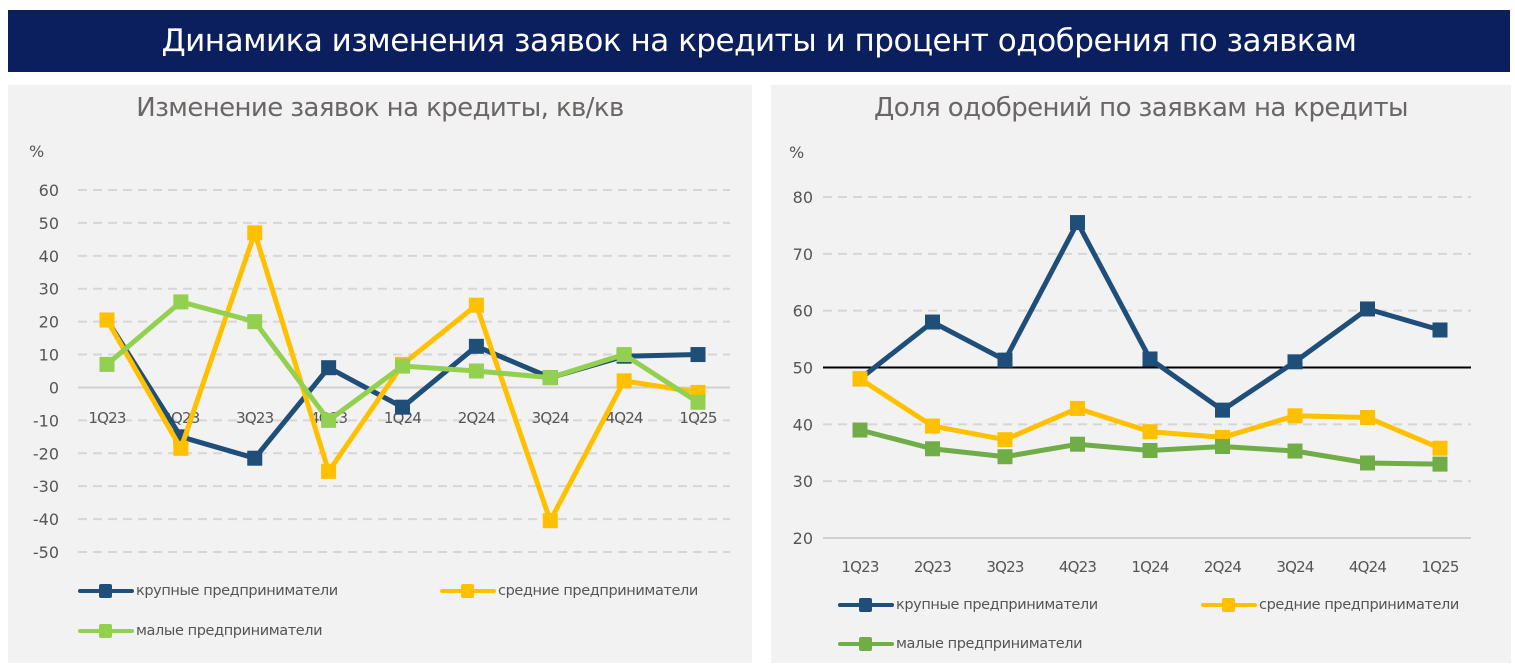  What do you see at coordinates (1004, 567) in the screenshot?
I see `x-tick-label: 3Q23` at bounding box center [1004, 567].